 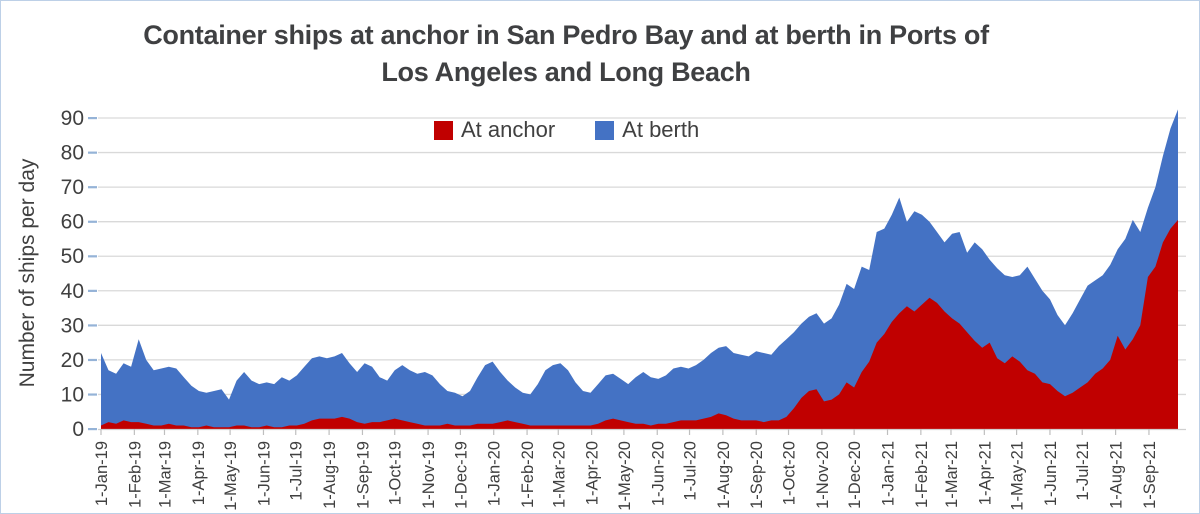 I want to click on x-tick-label: 1-Apr-21, so click(x=985, y=473).